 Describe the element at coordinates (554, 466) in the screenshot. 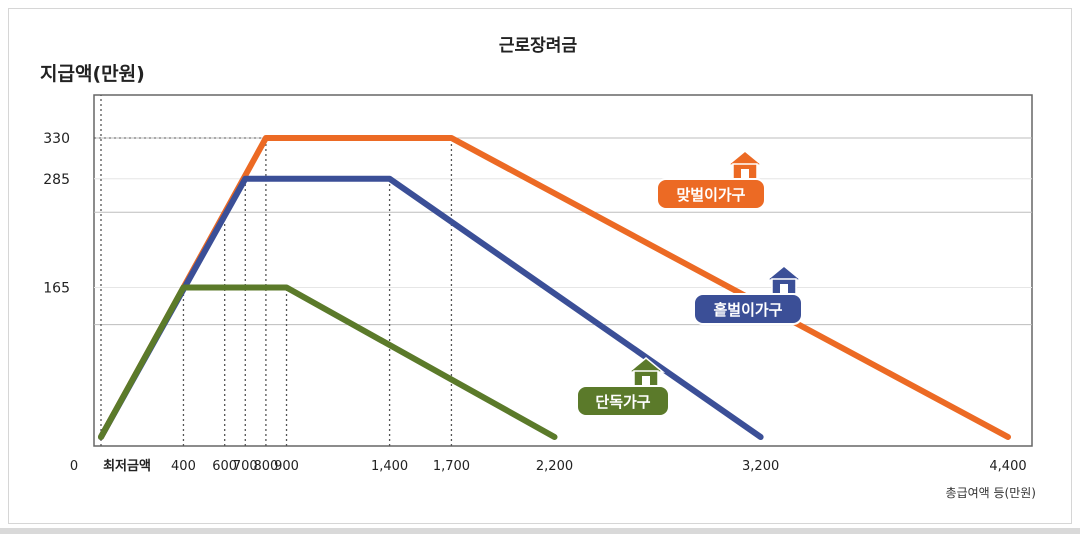

I see `x-tick-label: 2,200` at that location.